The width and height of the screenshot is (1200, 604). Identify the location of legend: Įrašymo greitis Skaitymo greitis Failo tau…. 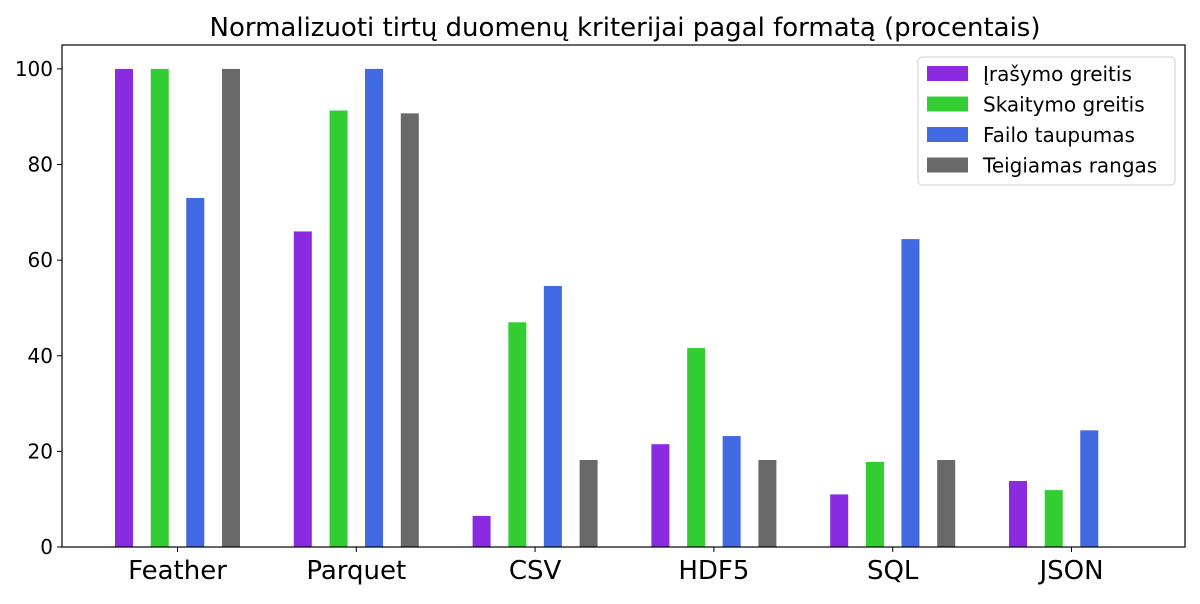
(1046, 121).